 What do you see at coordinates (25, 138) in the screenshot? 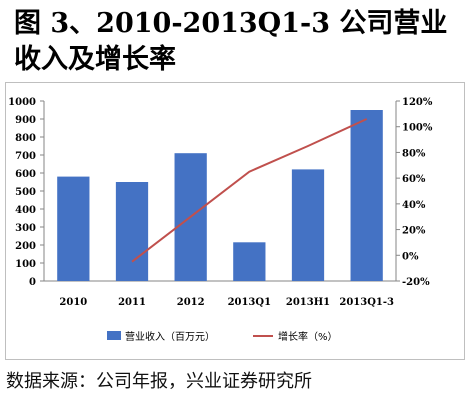
I see `left-tick-label: 800` at bounding box center [25, 138].